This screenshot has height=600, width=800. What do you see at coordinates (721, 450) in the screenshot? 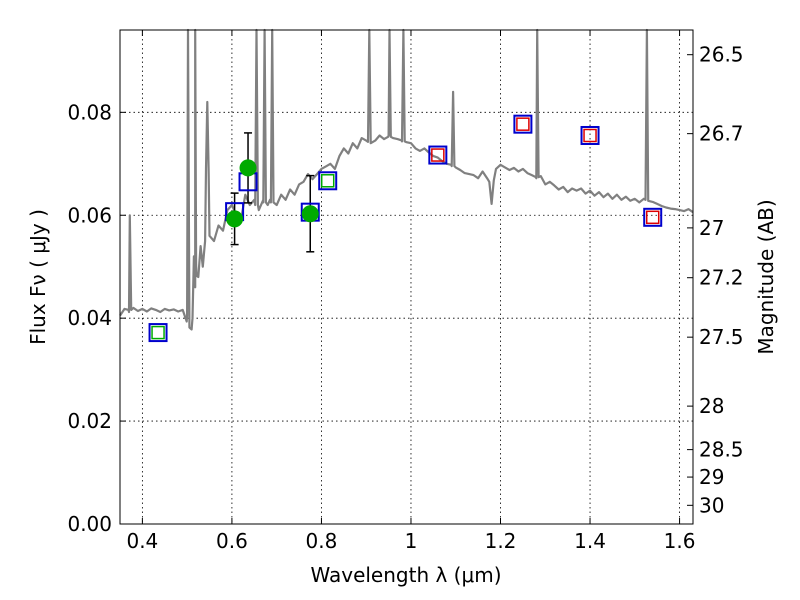
I see `right-tick-label: 28.5` at bounding box center [721, 450].